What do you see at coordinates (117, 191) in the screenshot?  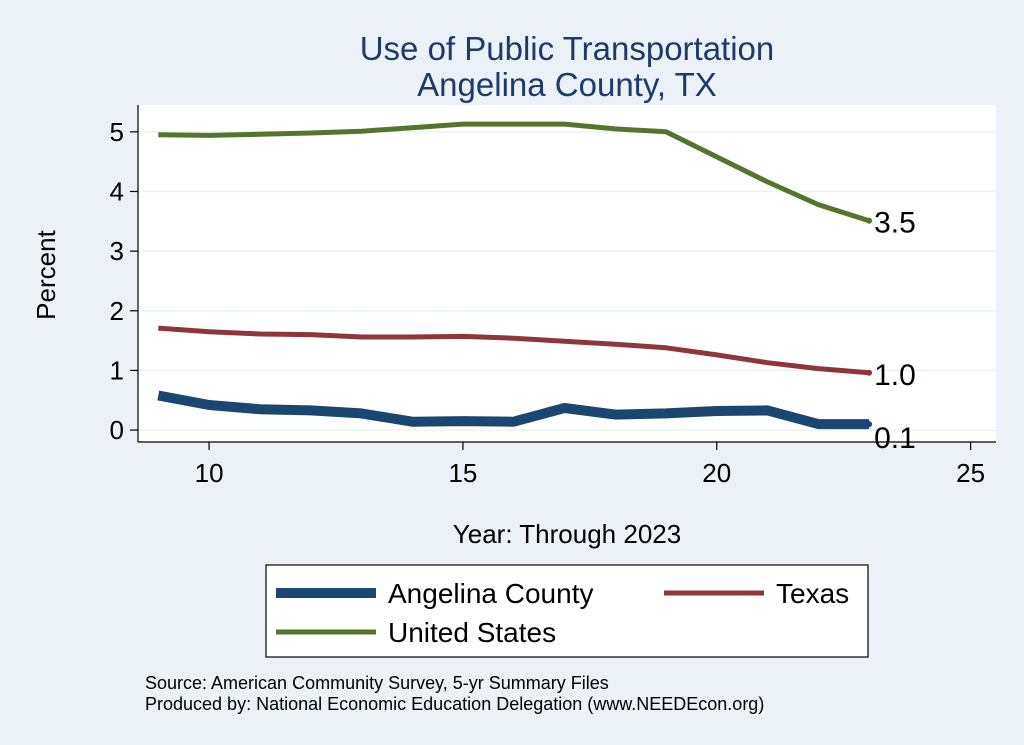 I see `y-tick-label-4: 4` at bounding box center [117, 191].